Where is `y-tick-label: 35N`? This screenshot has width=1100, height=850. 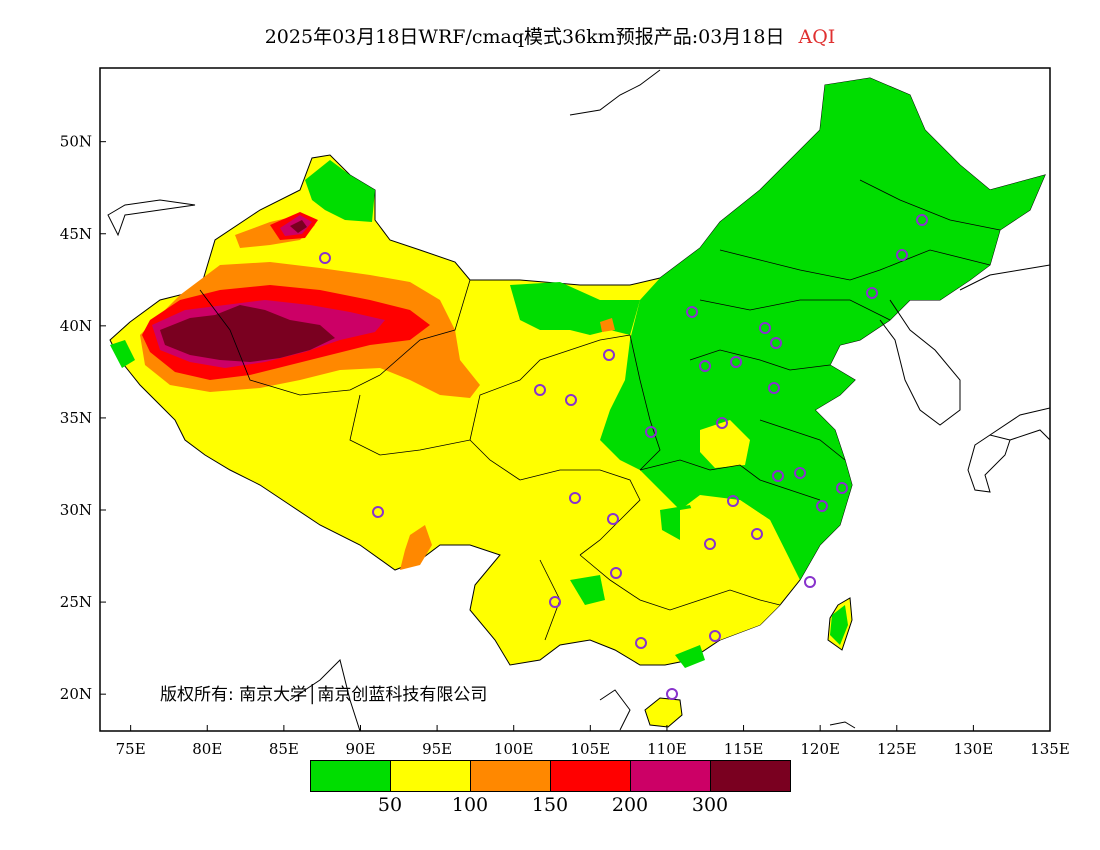
y-tick-label: 35N is located at coordinates (76, 418).